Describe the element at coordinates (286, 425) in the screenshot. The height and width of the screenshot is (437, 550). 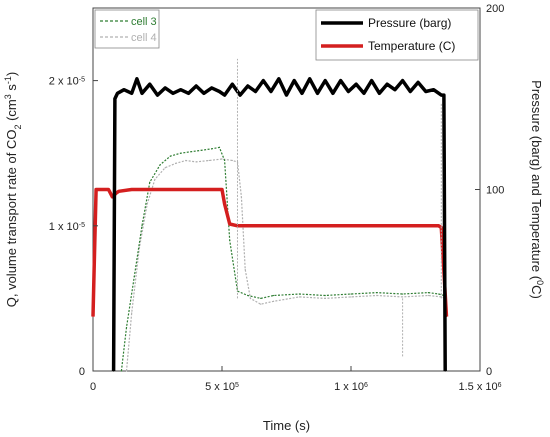
I see `x-axis-label: Time (s)` at that location.